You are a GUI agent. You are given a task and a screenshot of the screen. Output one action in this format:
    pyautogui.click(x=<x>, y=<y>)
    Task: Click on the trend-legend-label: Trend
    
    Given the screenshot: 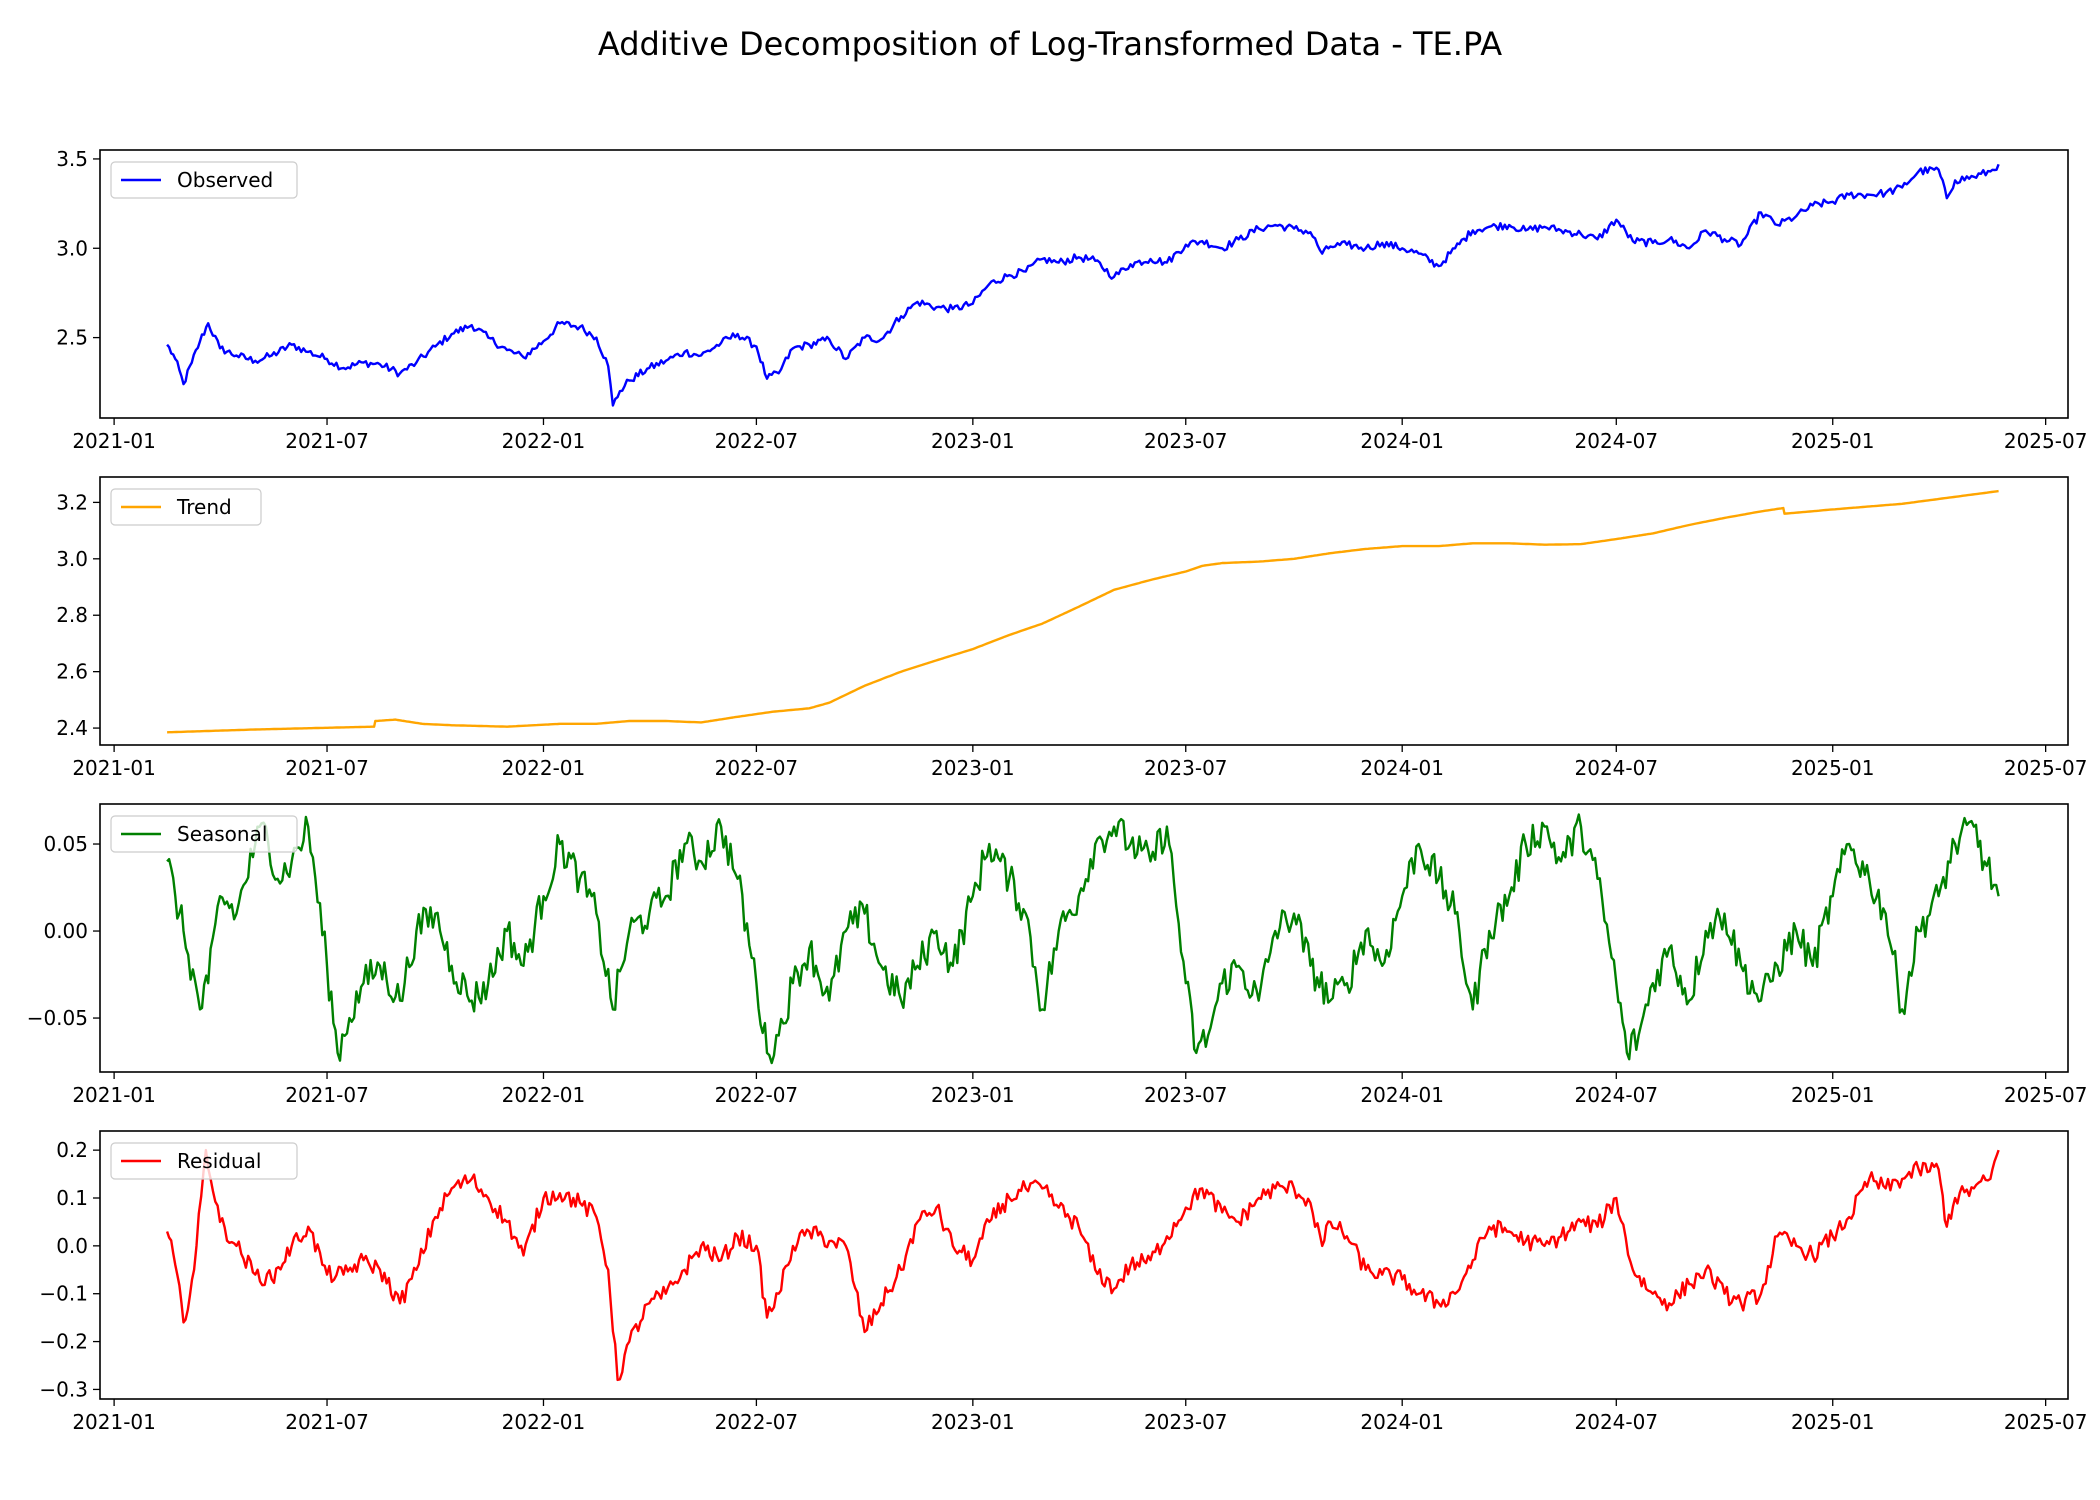 What is the action you would take?
    pyautogui.click(x=204, y=507)
    